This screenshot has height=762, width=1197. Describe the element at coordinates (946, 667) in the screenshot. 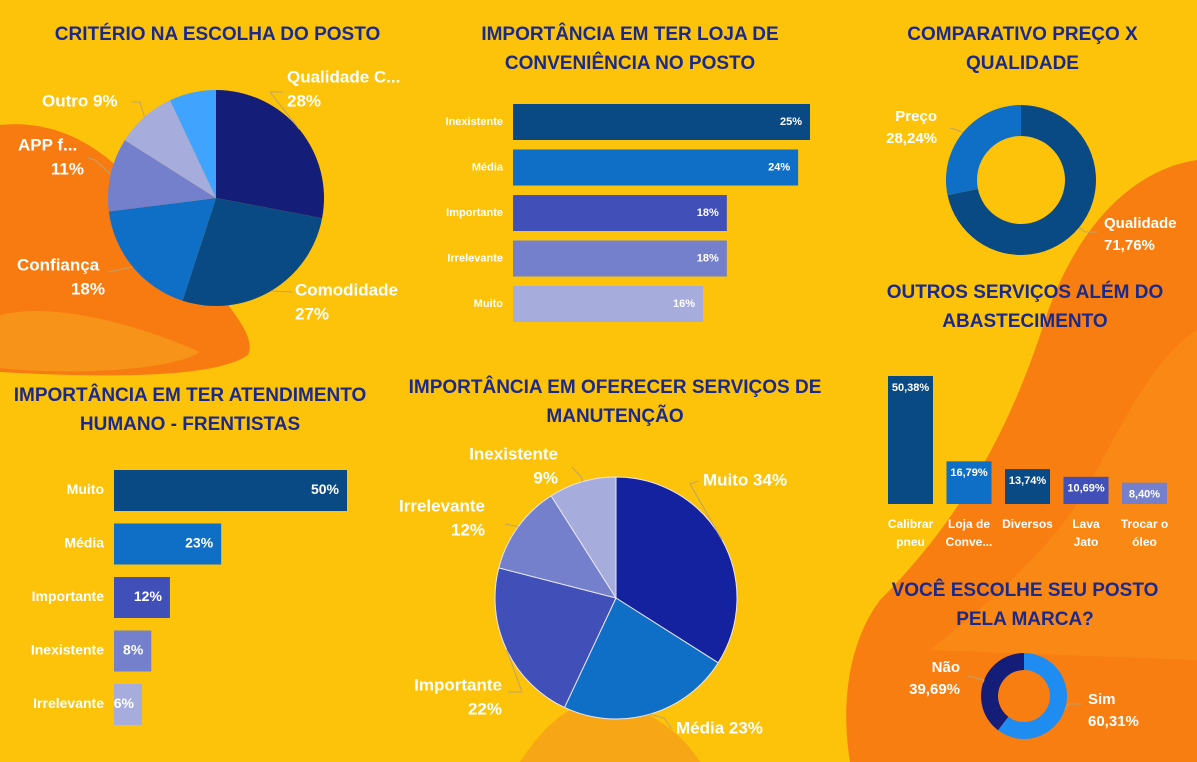

I see `slice-label-marca-1: Não` at that location.